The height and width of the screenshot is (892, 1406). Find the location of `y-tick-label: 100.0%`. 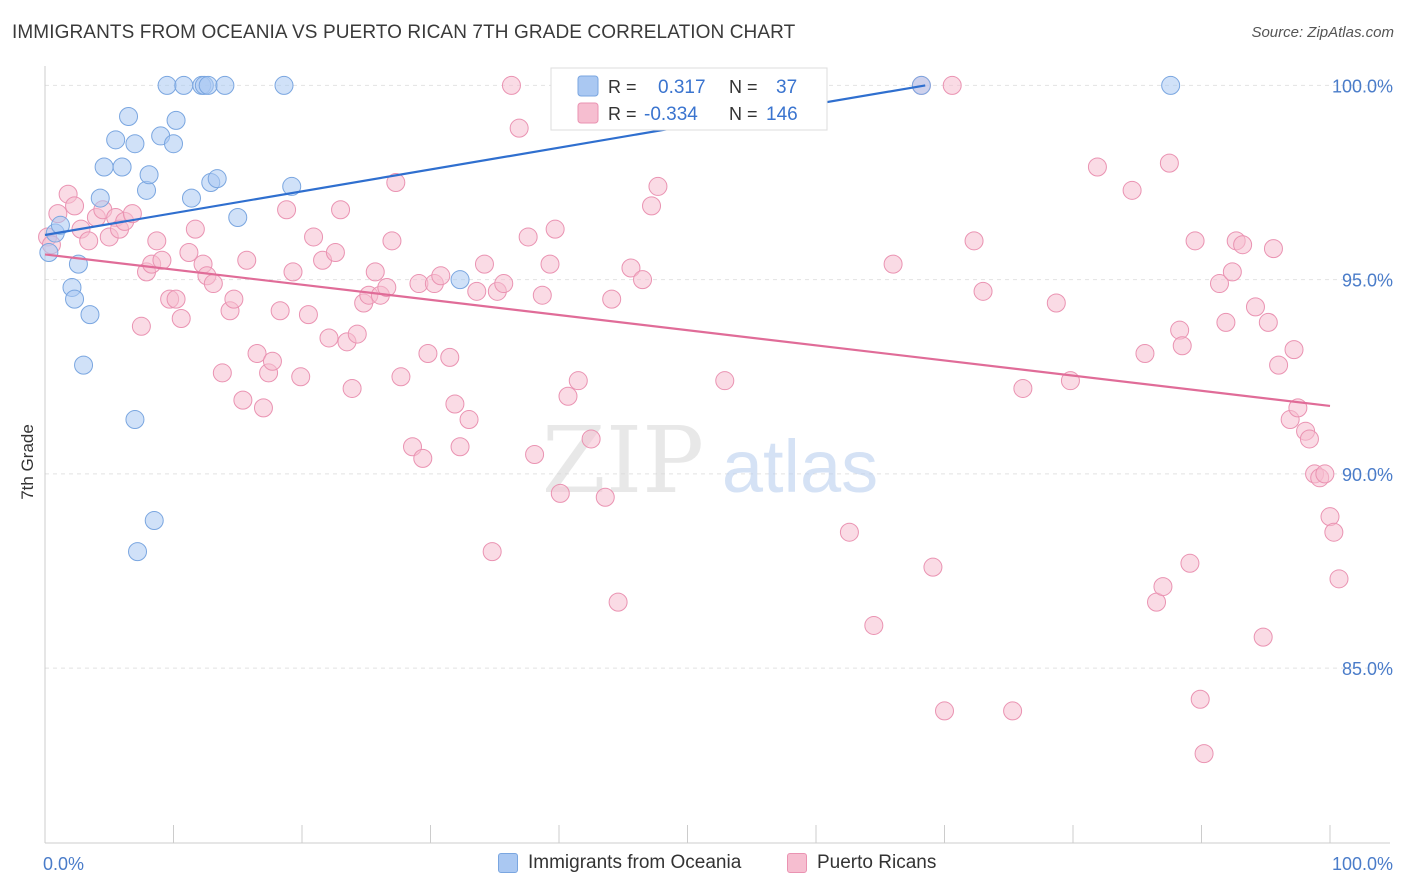

y-tick-label: 100.0% is located at coordinates (1362, 86).